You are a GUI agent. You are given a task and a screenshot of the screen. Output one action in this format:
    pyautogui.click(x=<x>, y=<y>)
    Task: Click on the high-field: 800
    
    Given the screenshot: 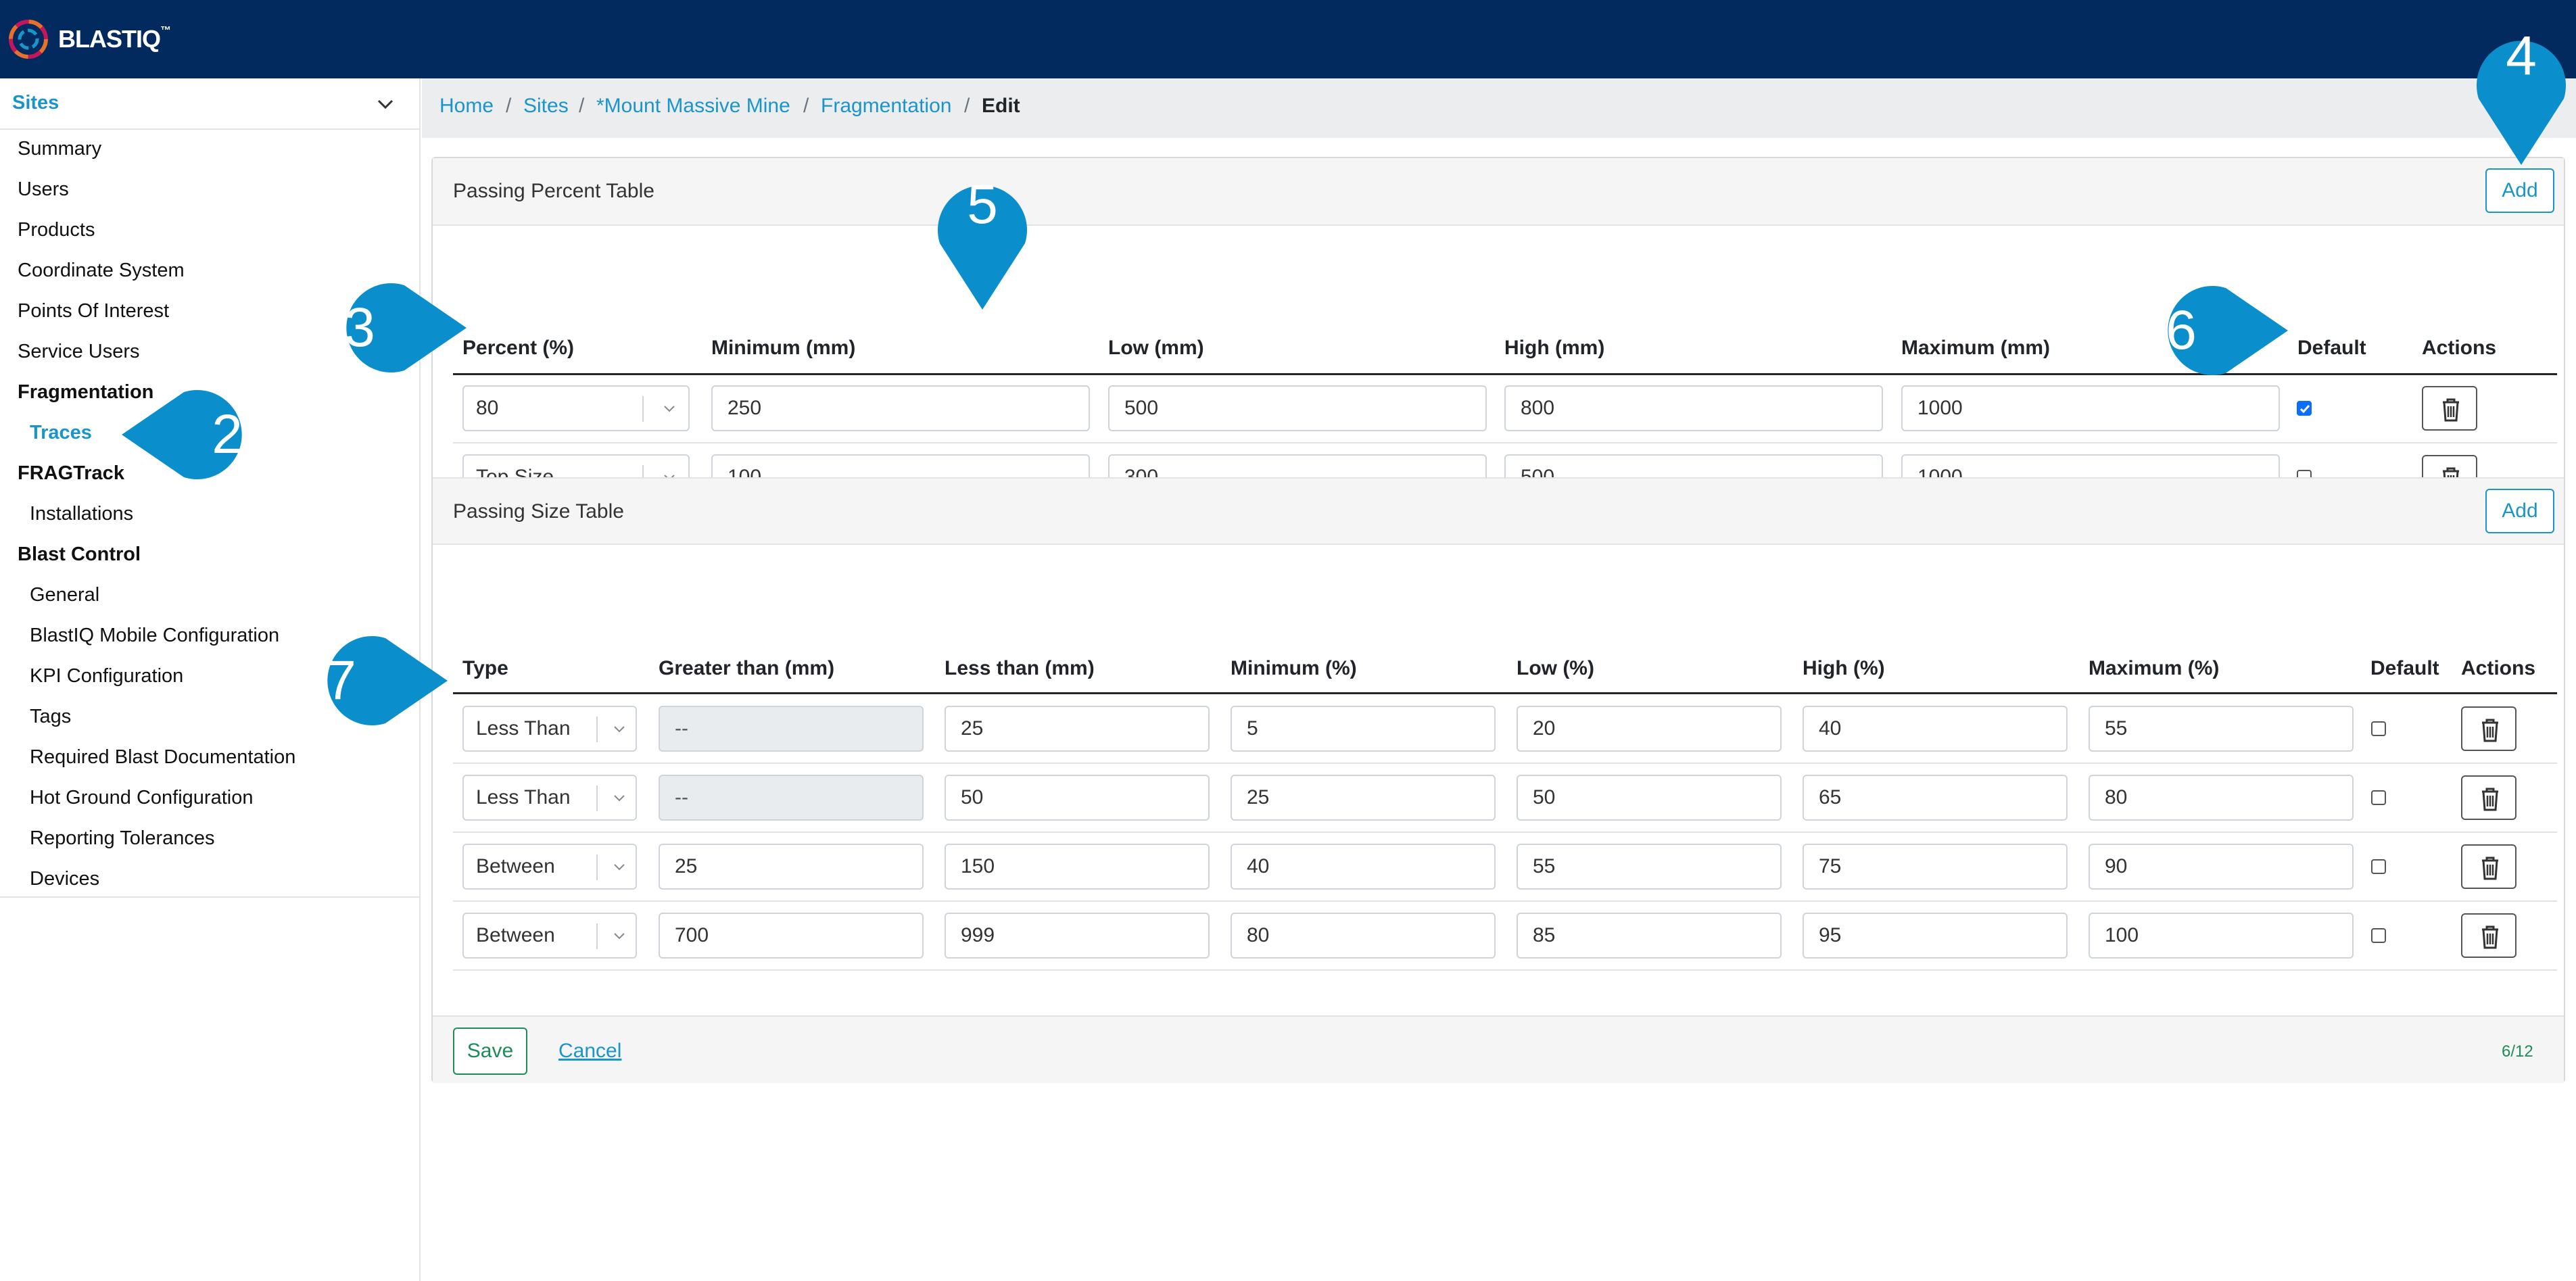 What is the action you would take?
    pyautogui.click(x=1693, y=408)
    